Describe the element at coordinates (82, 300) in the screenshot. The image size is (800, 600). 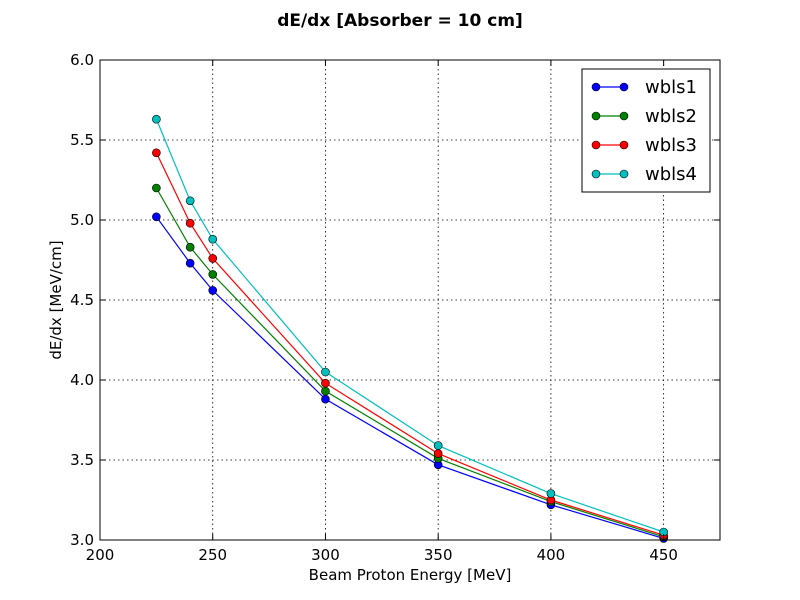
I see `y-tick-label: 4.5` at that location.